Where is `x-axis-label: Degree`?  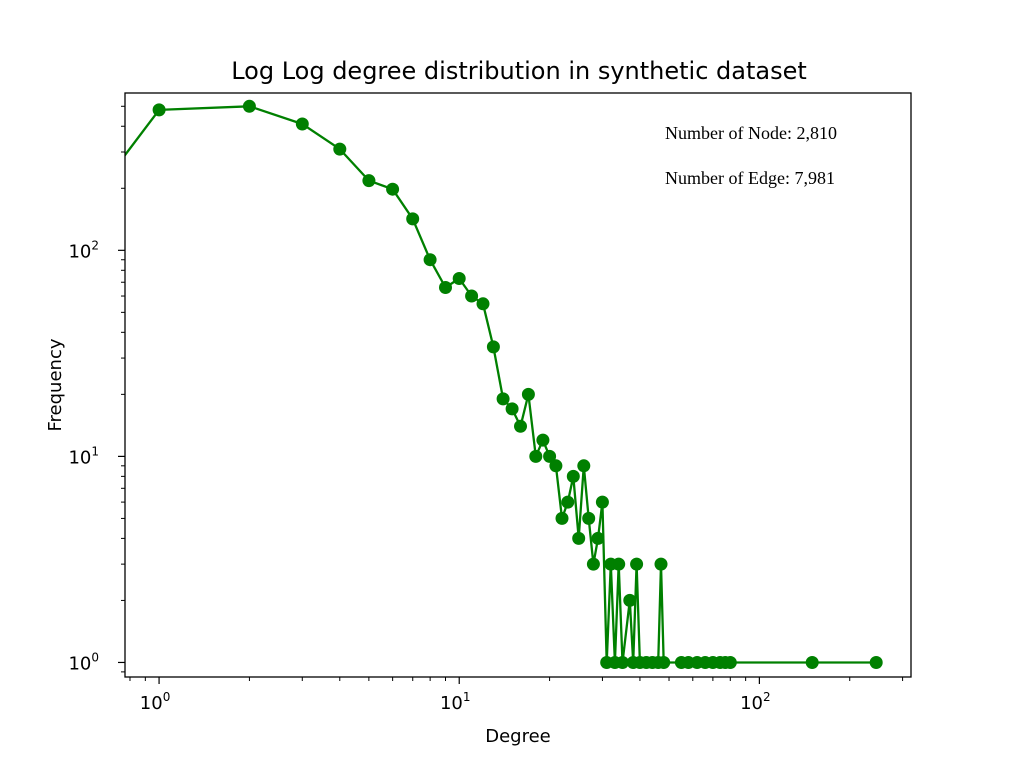
x-axis-label: Degree is located at coordinates (518, 736).